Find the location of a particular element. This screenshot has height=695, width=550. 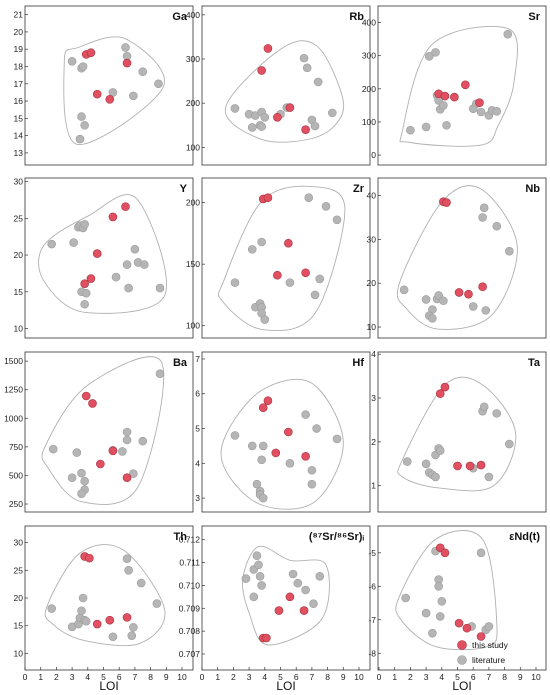

y-tick-label: 0.711 is located at coordinates (189, 563).